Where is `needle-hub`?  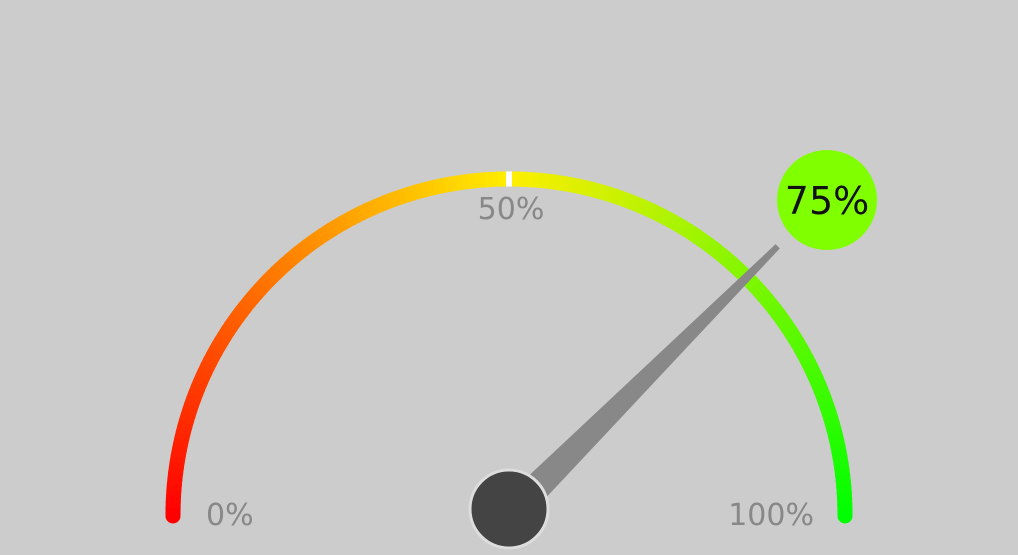 needle-hub is located at coordinates (509, 509).